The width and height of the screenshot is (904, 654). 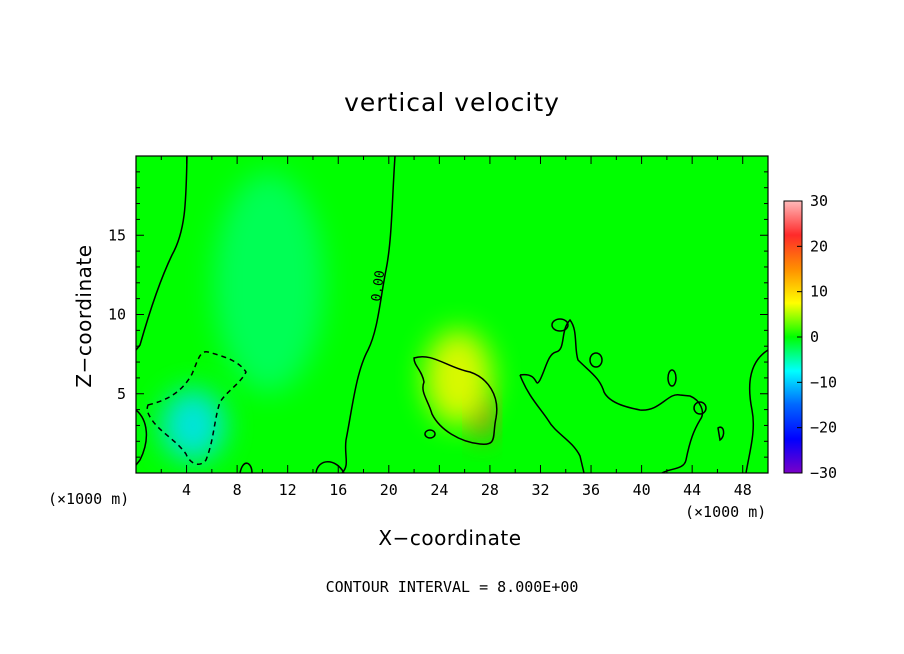 What do you see at coordinates (117, 235) in the screenshot?
I see `y-tick-label: 15` at bounding box center [117, 235].